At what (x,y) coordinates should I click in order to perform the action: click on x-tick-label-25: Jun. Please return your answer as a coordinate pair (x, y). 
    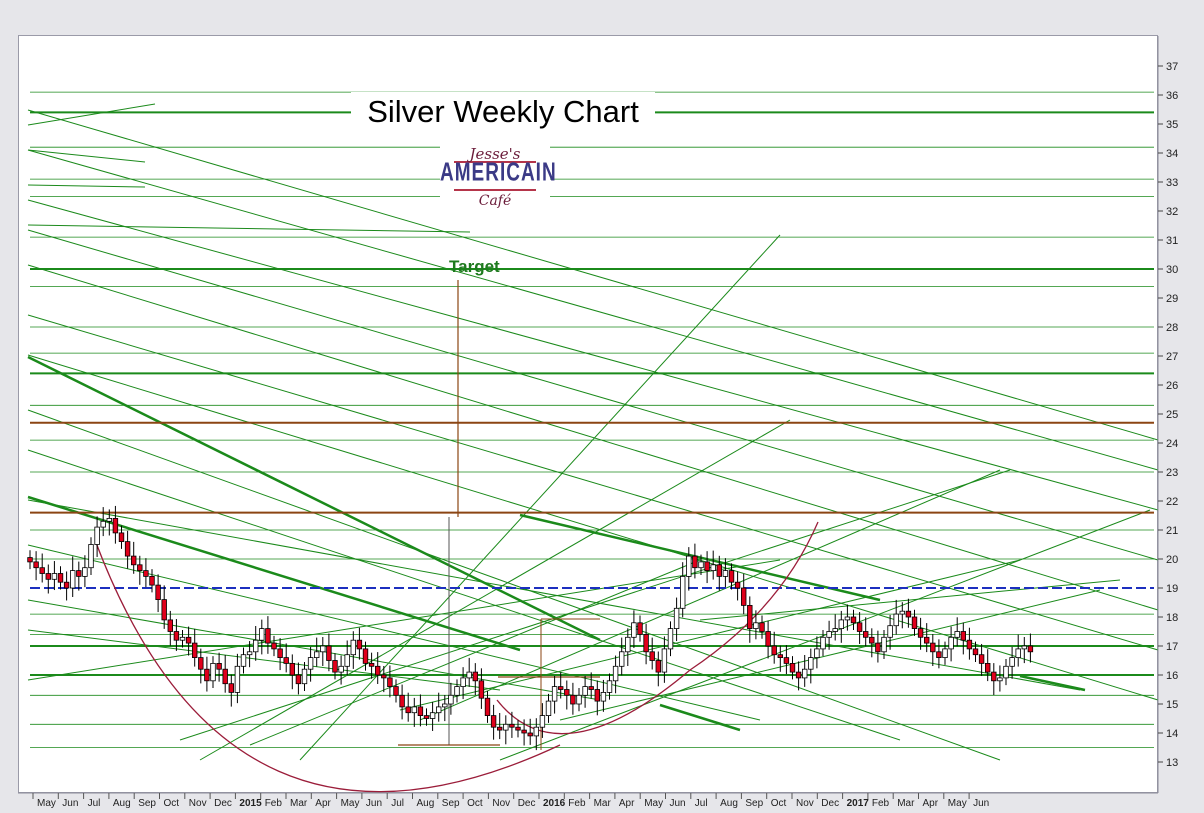
    Looking at the image, I should click on (678, 803).